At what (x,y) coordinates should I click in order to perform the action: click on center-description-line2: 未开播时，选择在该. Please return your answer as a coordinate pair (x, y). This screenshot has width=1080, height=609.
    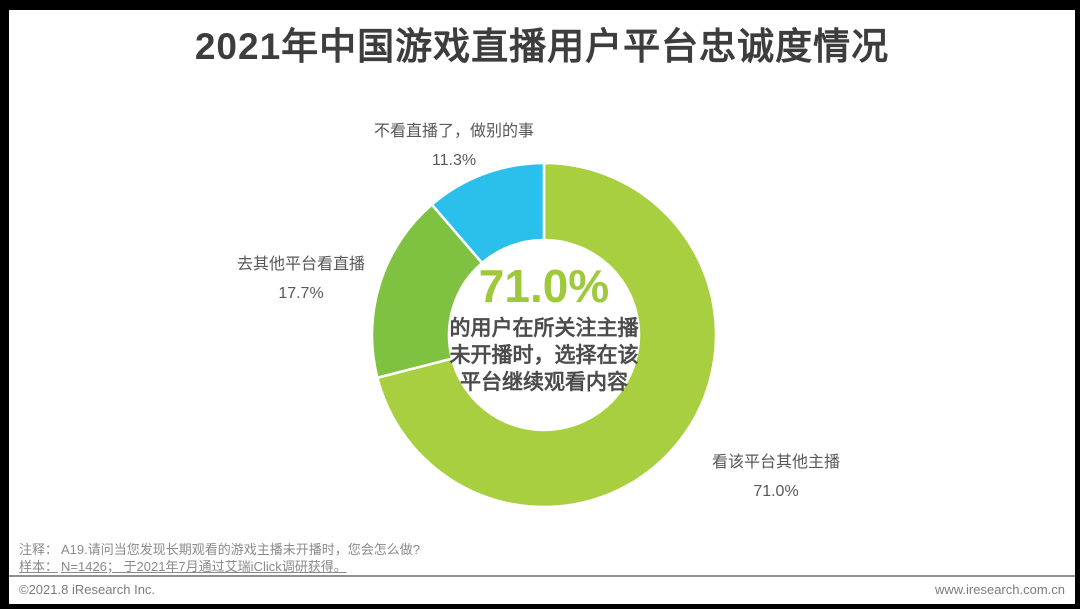
    Looking at the image, I should click on (544, 355).